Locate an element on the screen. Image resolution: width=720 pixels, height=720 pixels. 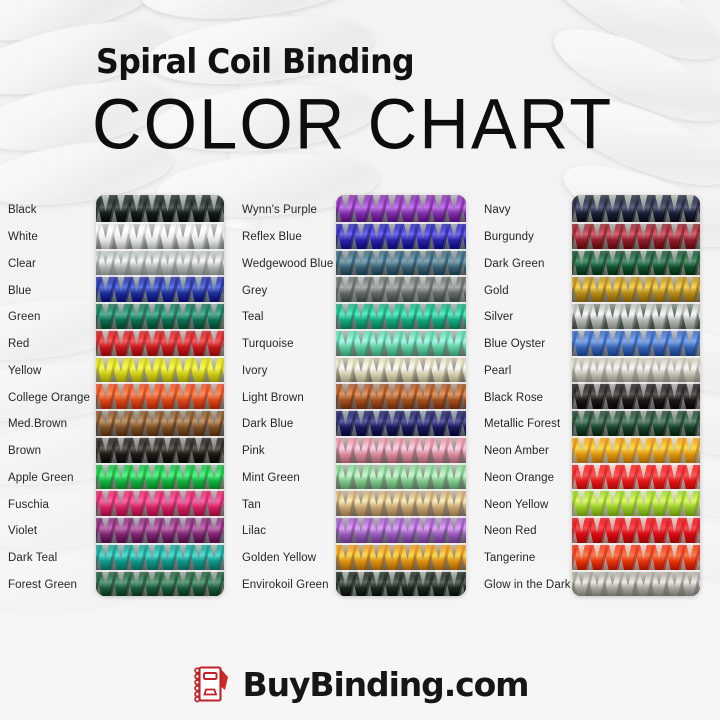
color-label: Neon Orange is located at coordinates (519, 477).